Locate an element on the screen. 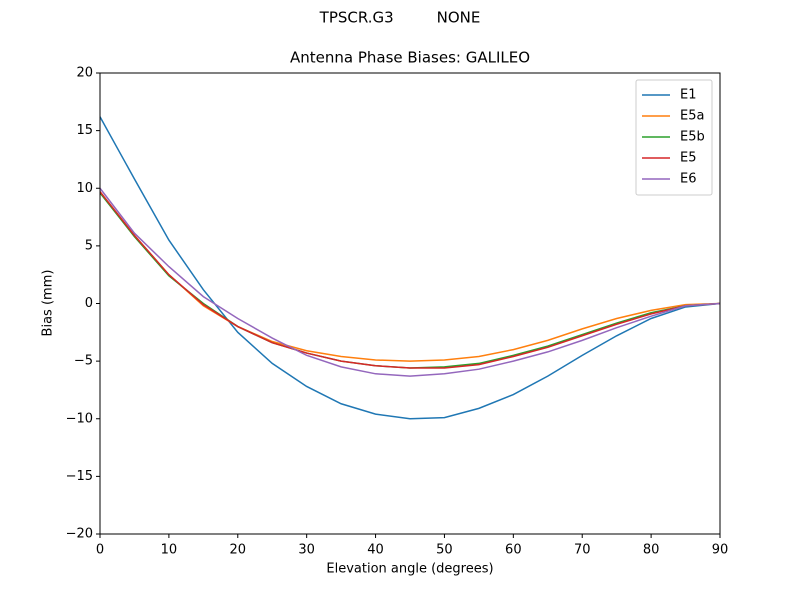 This screenshot has width=800, height=600. x-axis-label: Elevation angle (degrees) is located at coordinates (409, 569).